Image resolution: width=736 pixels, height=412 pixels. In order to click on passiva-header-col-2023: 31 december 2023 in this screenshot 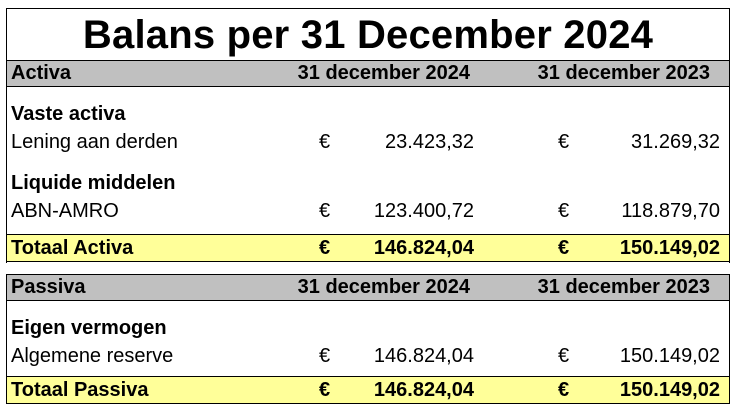, I will do `click(623, 287)`.